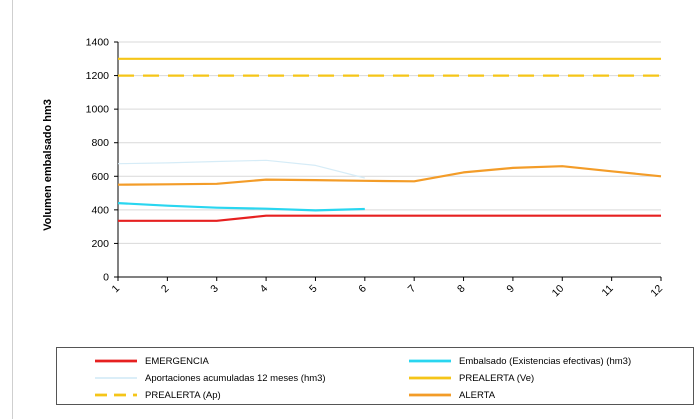 The width and height of the screenshot is (696, 419). What do you see at coordinates (241, 169) in the screenshot?
I see `series-line-aportaciones-acumuladas-12-meses-hm3` at bounding box center [241, 169].